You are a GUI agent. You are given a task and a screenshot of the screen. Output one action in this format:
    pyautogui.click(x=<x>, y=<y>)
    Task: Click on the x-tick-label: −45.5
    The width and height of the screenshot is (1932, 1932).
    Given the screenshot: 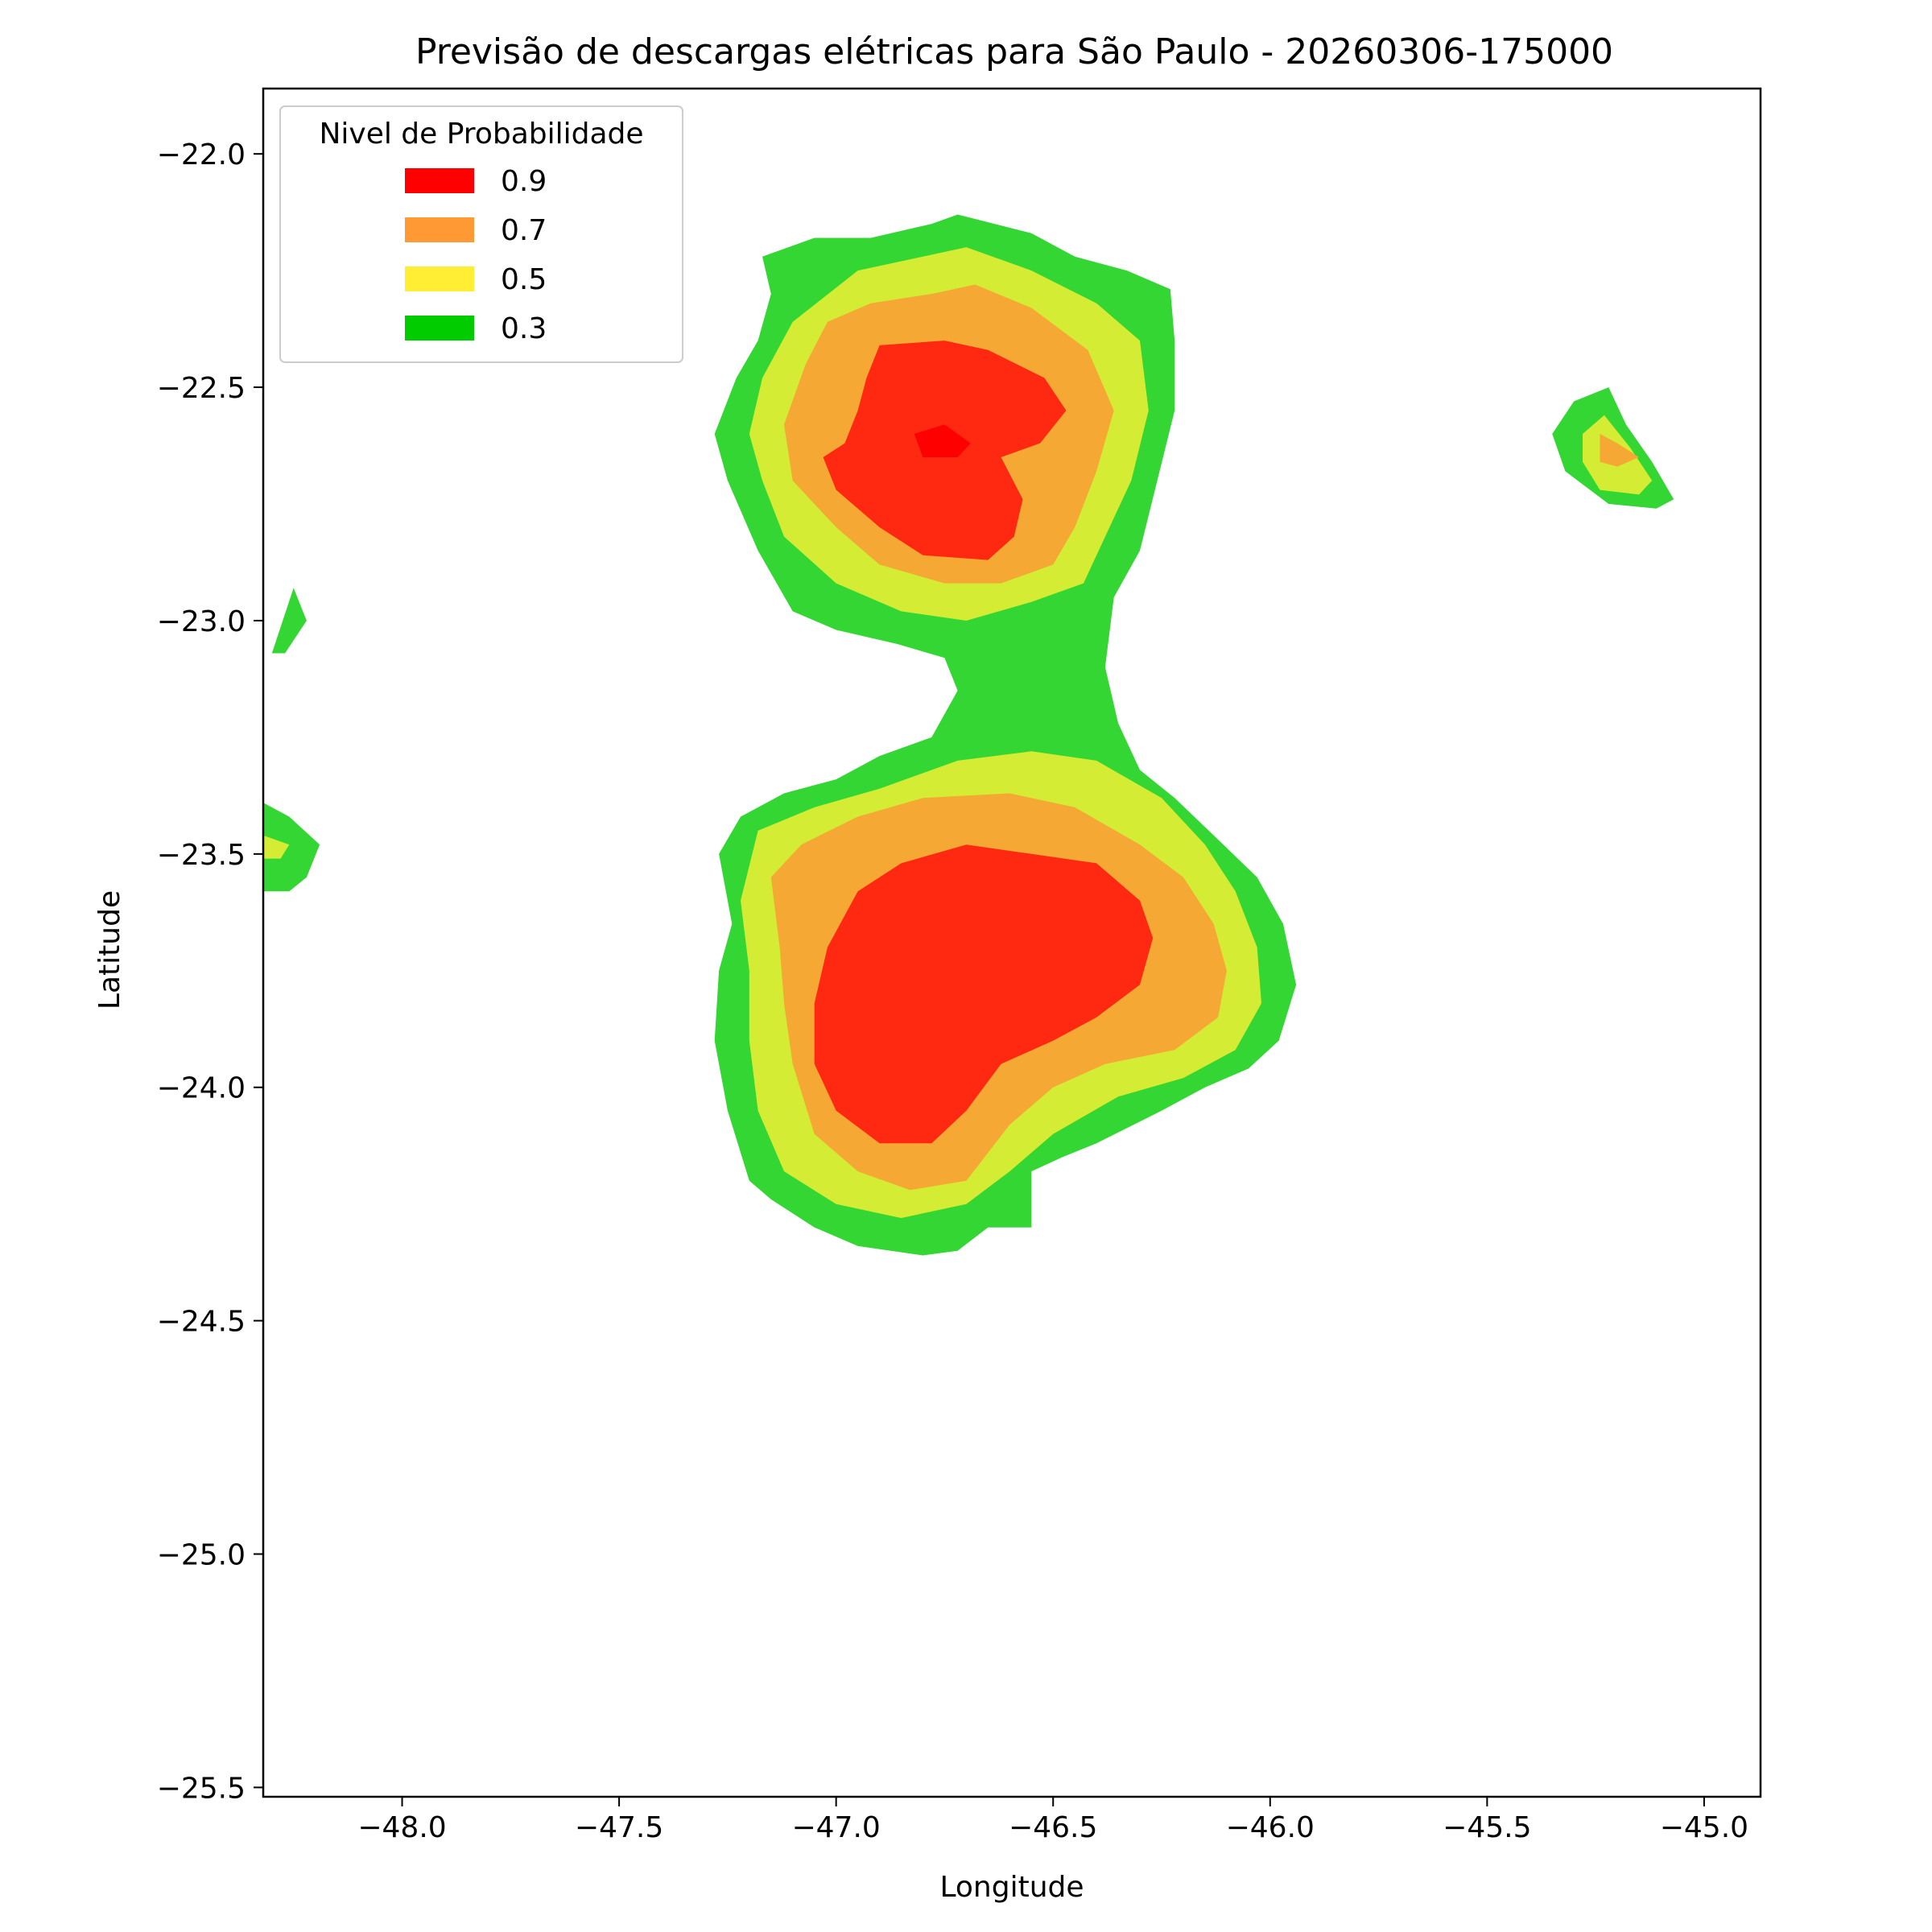 What is the action you would take?
    pyautogui.click(x=1487, y=1827)
    